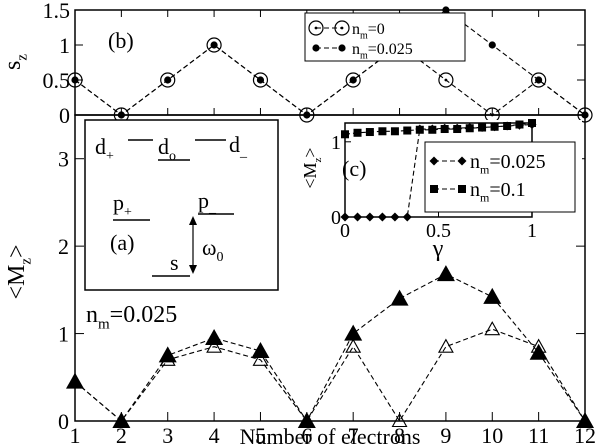  Describe the element at coordinates (167, 434) in the screenshot. I see `main-xtick-label: 3` at that location.